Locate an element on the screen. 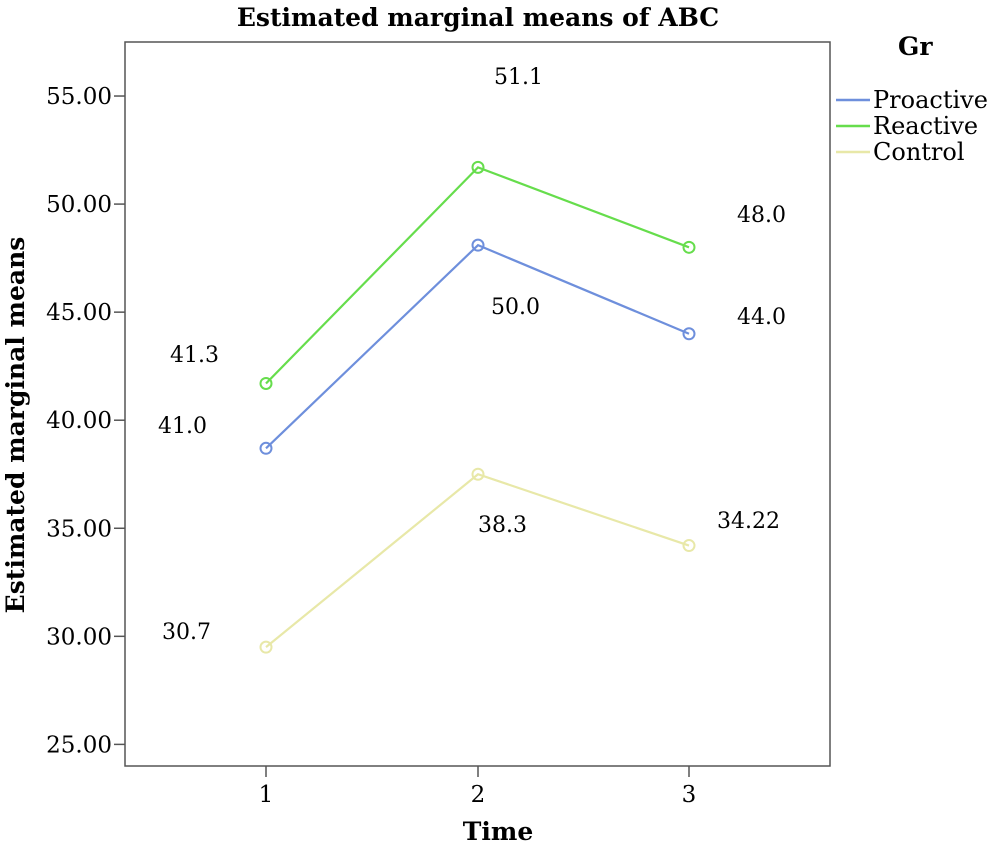 The height and width of the screenshot is (855, 1000). series-line-reactive is located at coordinates (477, 275).